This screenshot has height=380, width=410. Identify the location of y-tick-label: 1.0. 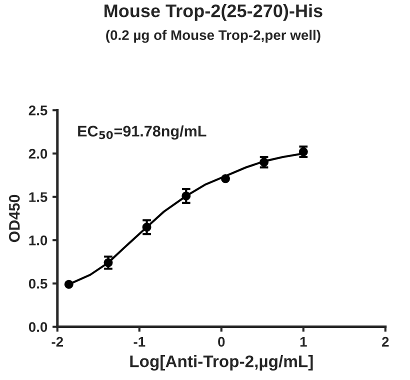
(38, 240).